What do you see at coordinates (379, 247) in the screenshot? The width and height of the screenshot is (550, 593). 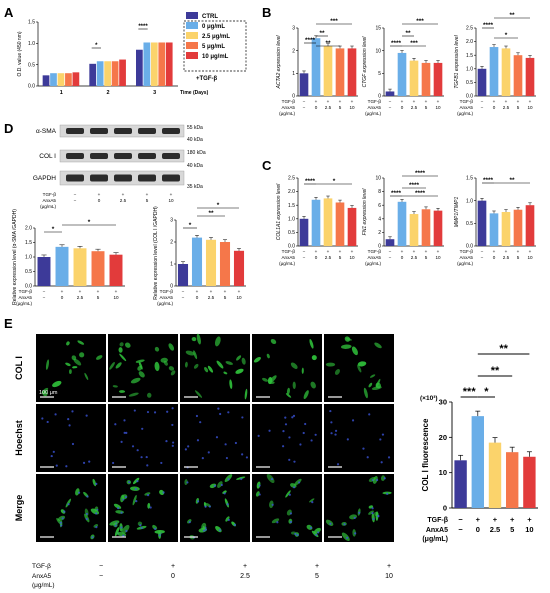 I see `y-tick-label: 0` at bounding box center [379, 247].